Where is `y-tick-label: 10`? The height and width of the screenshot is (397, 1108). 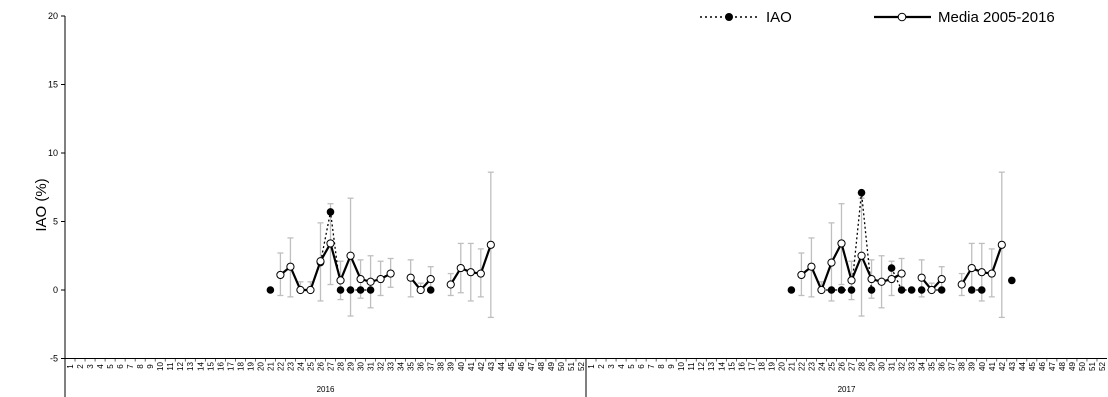 y-tick-label: 10 is located at coordinates (53, 153).